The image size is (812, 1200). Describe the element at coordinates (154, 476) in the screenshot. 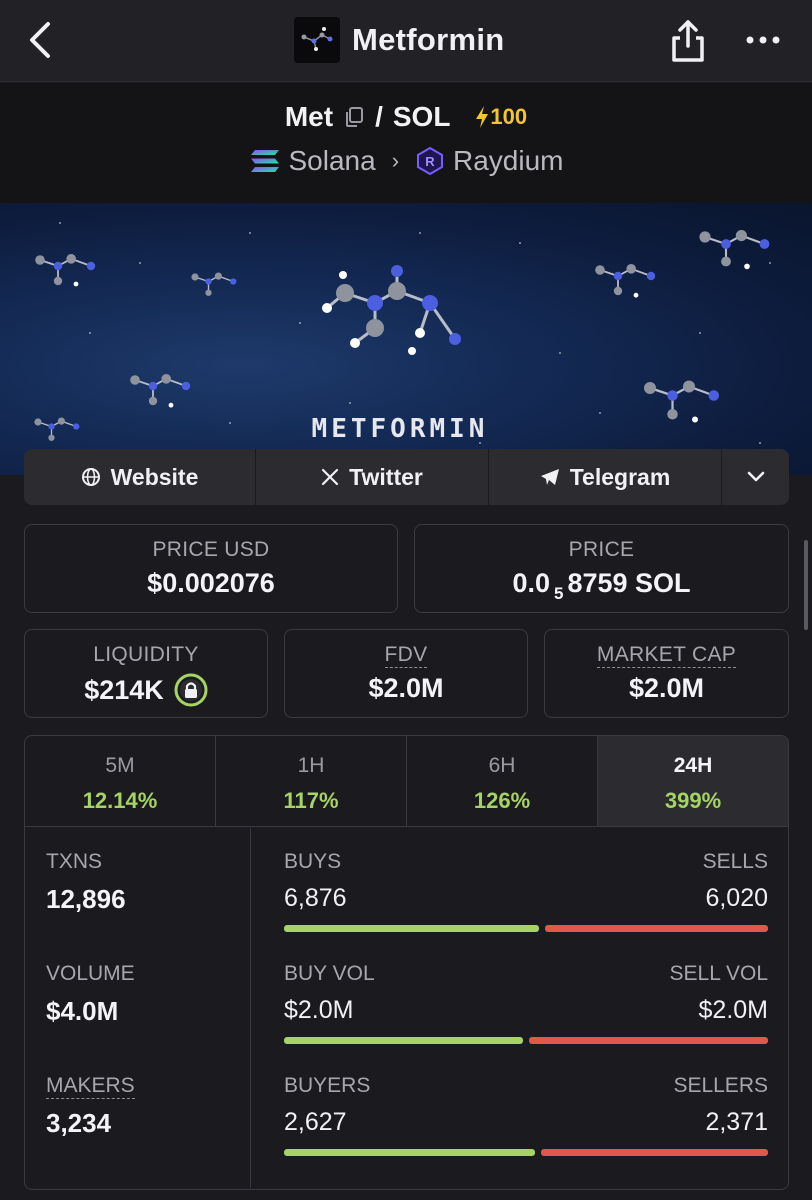

I see `website-label: Website` at that location.